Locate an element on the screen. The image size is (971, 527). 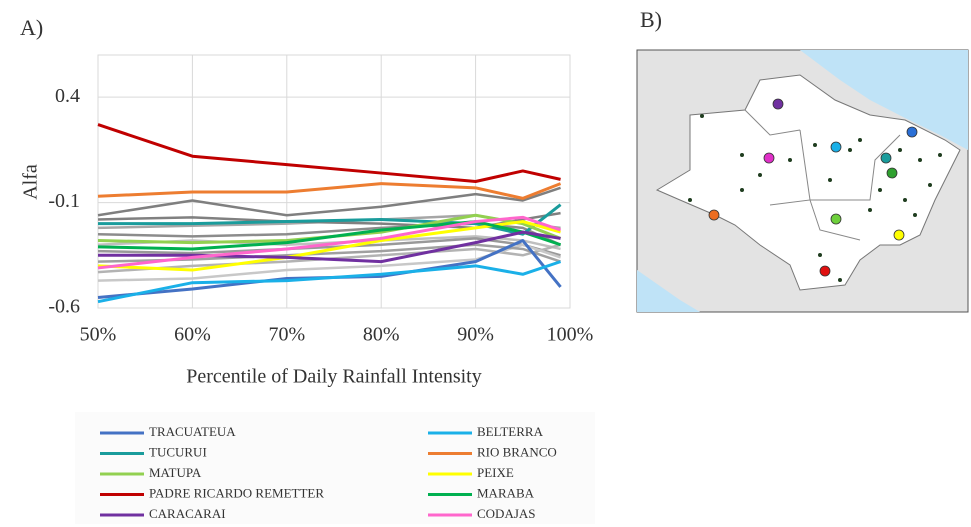
legend-label: PEIXE is located at coordinates (495, 472).